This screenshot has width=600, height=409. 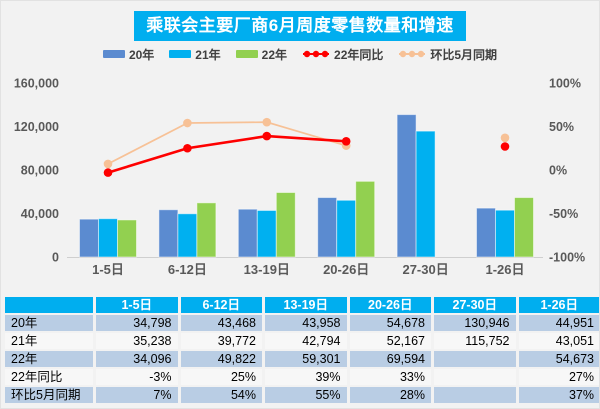 What do you see at coordinates (316, 54) in the screenshot?
I see `line-marker-yoy-icon` at bounding box center [316, 54].